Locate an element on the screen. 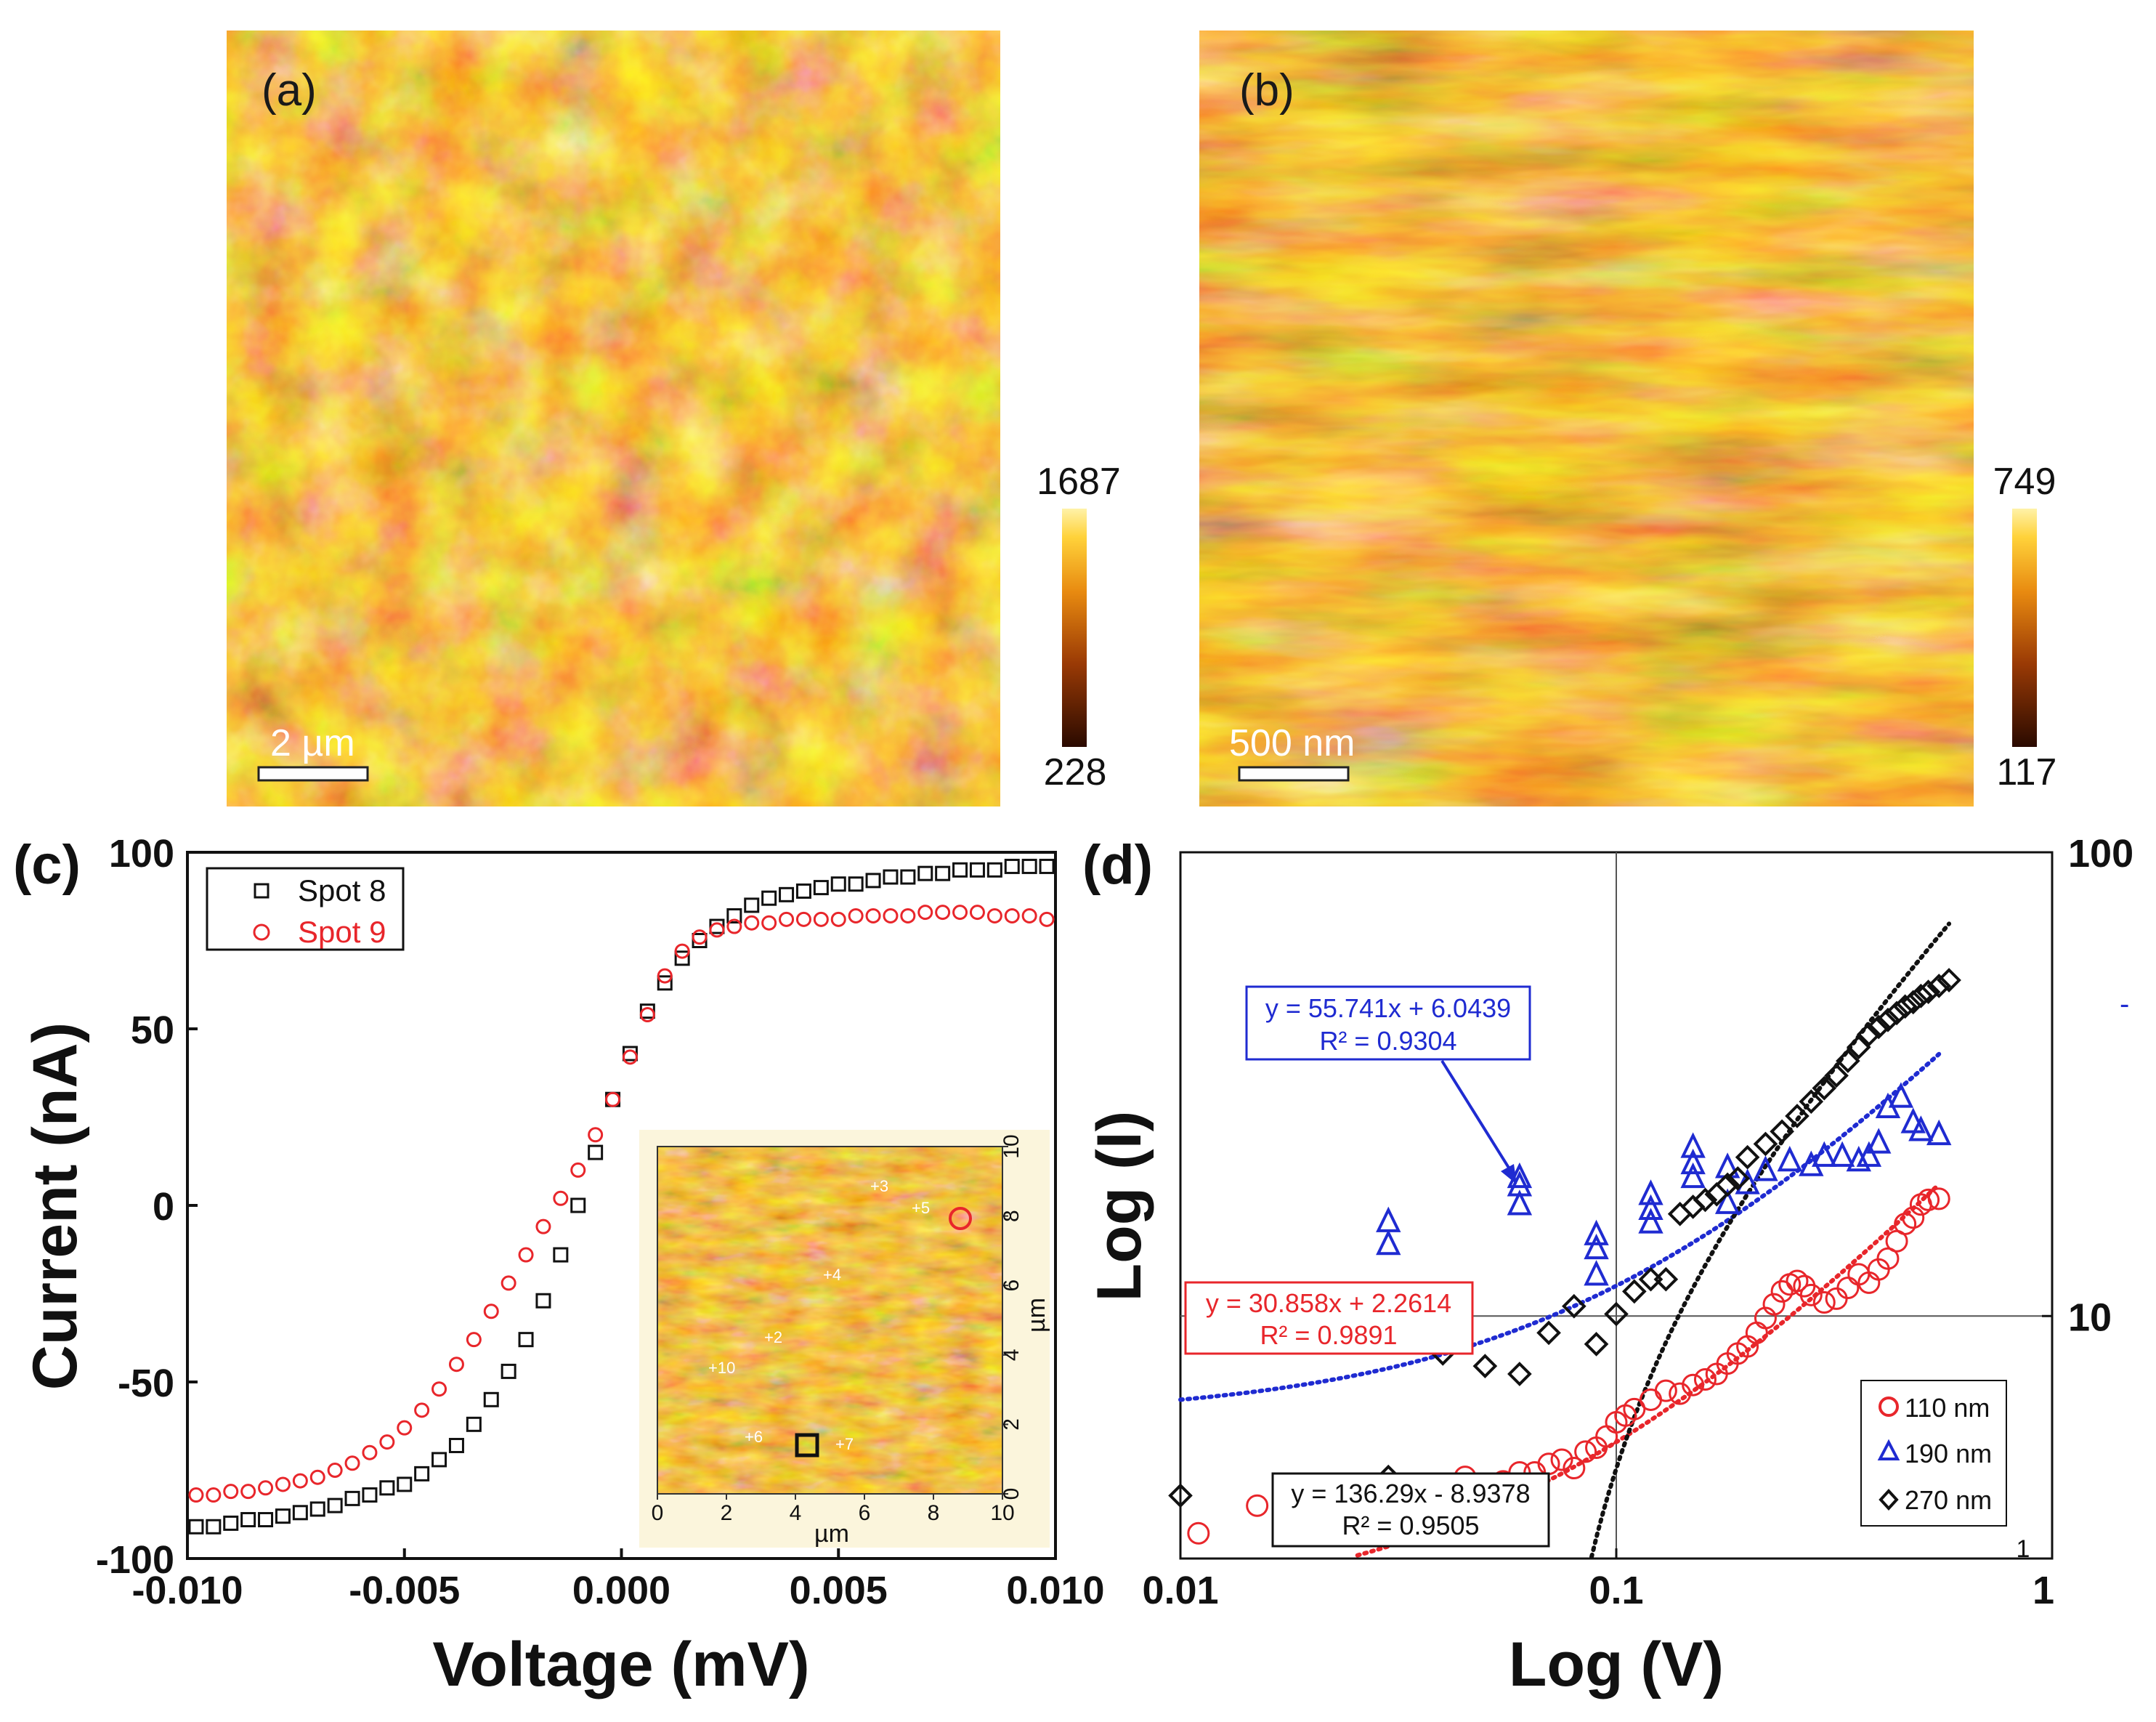 The width and height of the screenshot is (2156, 1722). legend-270-label: 270 nm is located at coordinates (1948, 1500).